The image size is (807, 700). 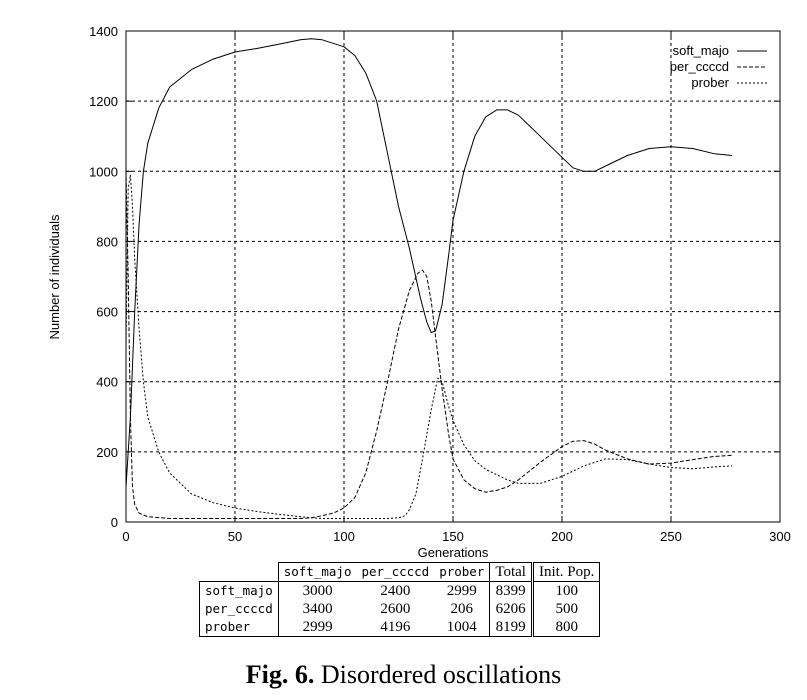 I want to click on y-axis-label: Number of individuals, so click(x=54, y=277).